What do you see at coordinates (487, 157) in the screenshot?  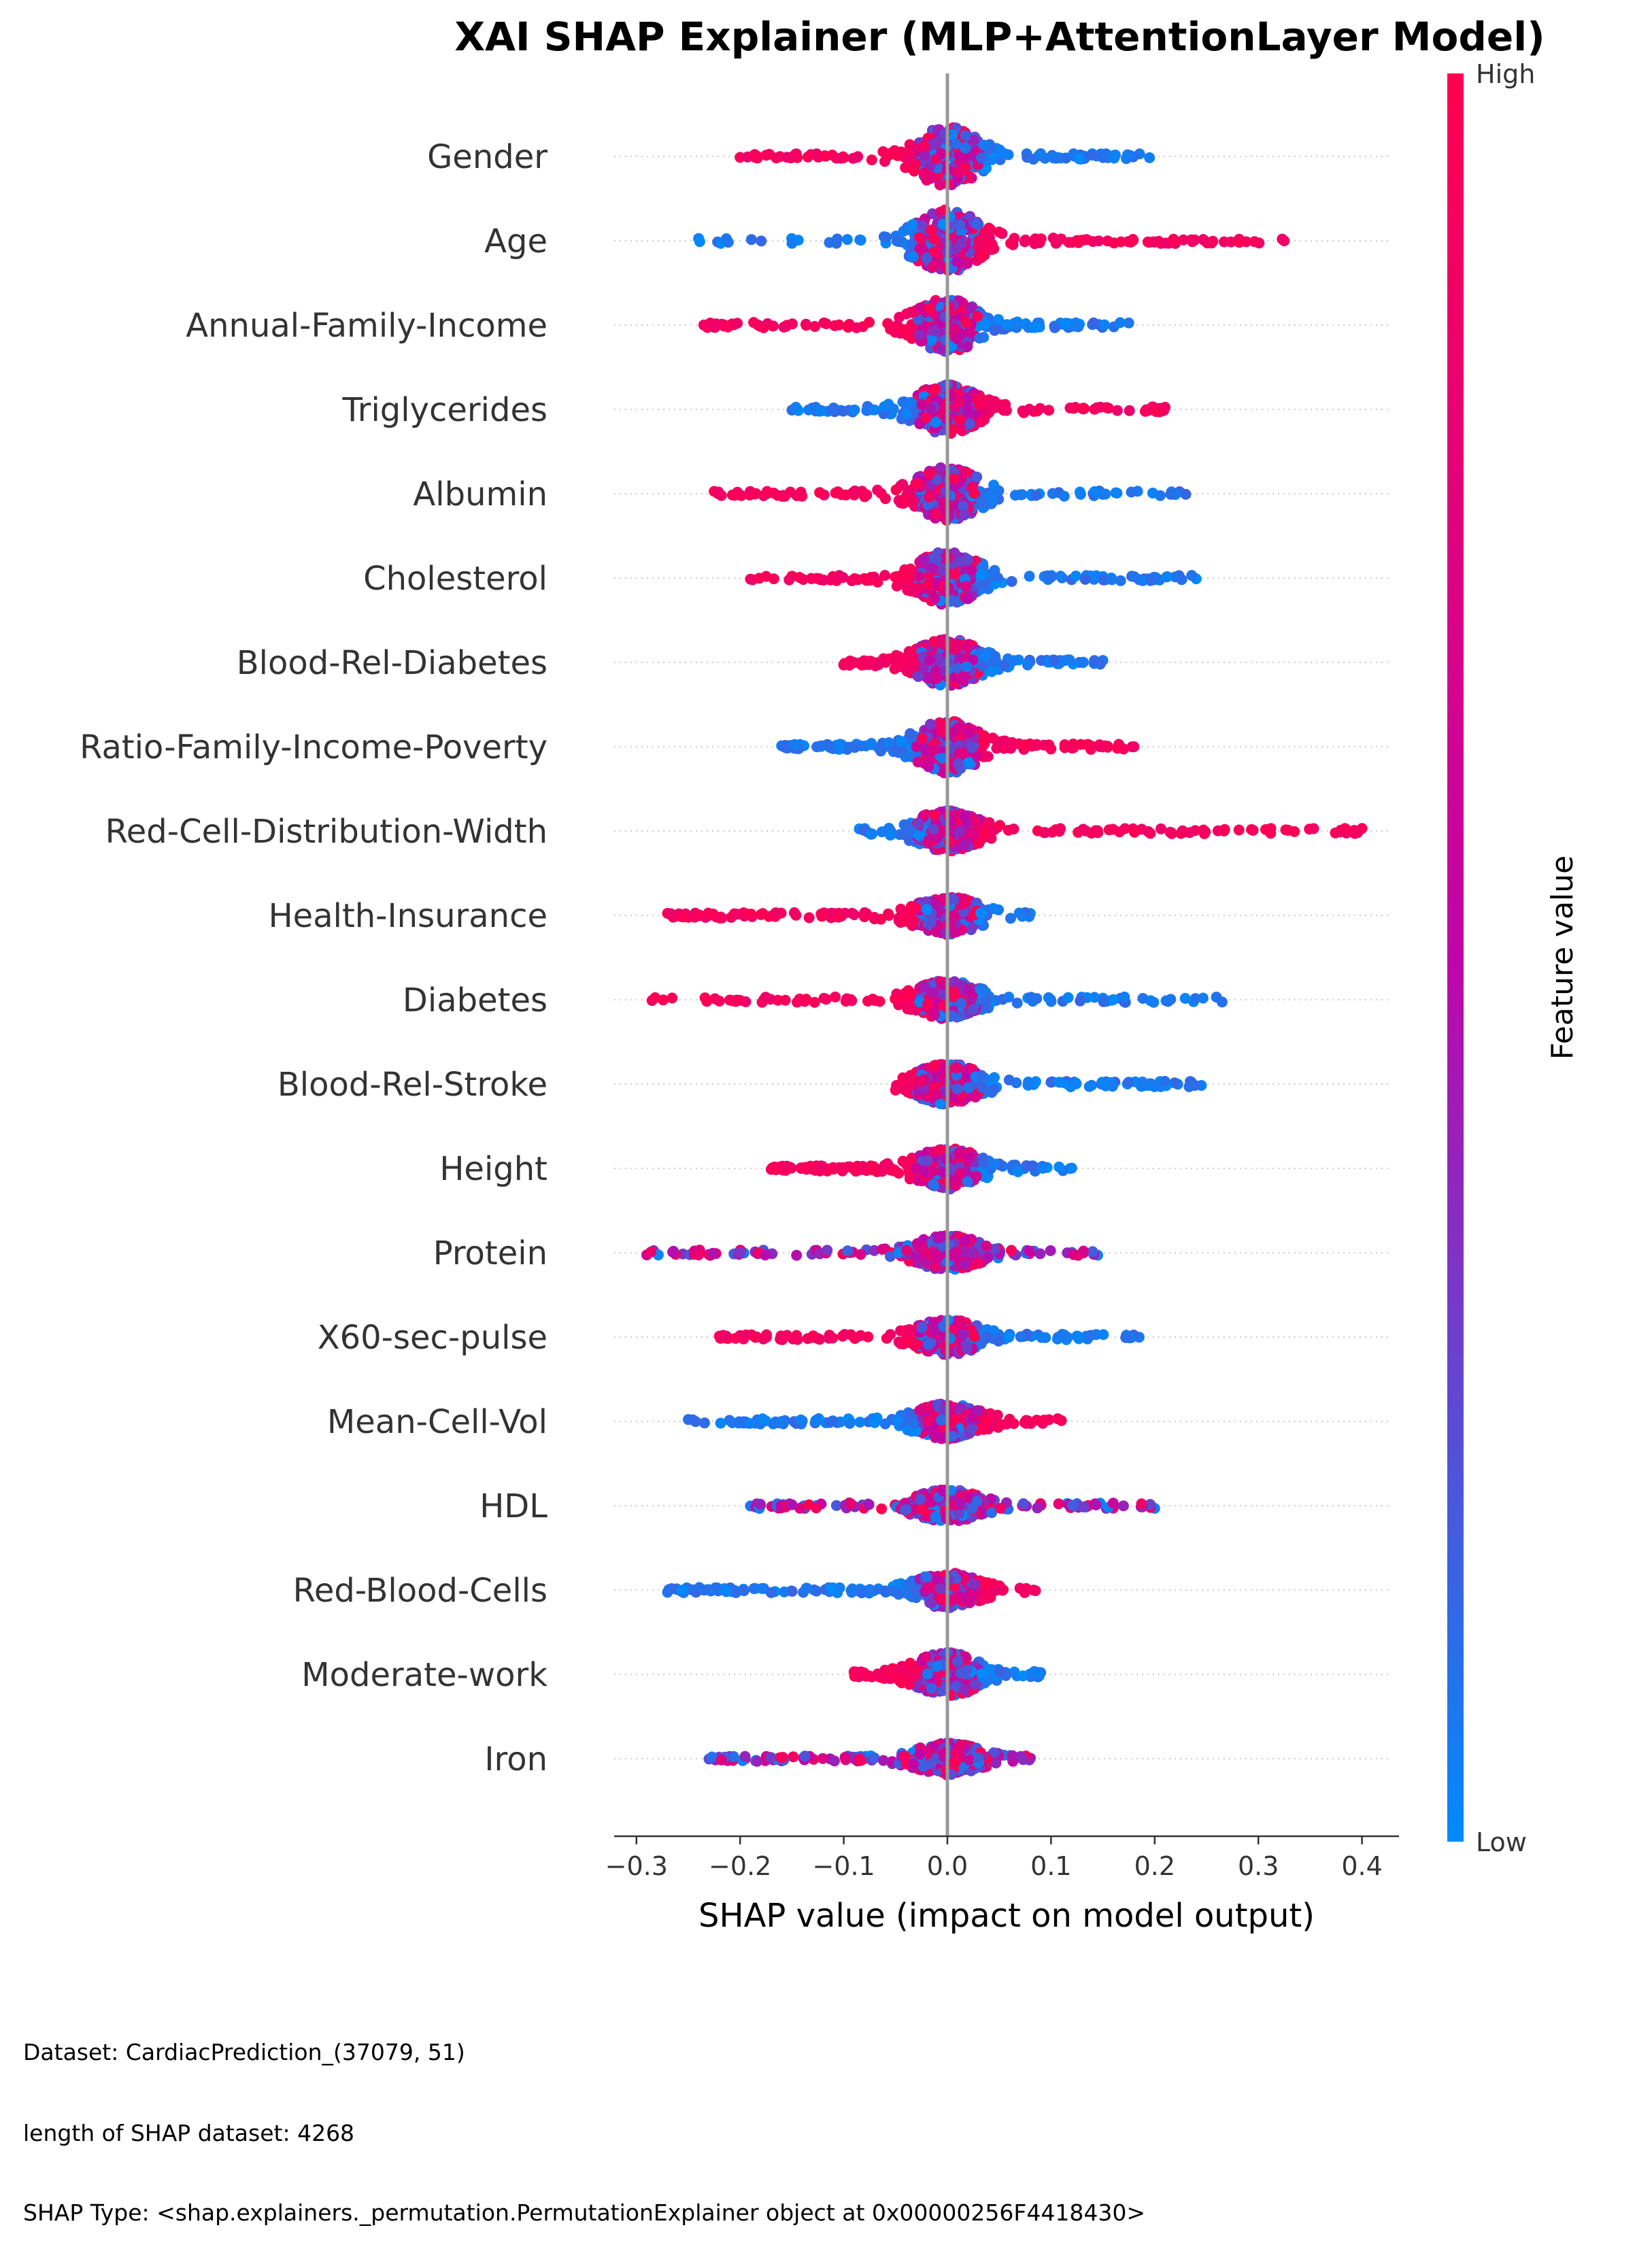 I see `feature-label: Gender` at bounding box center [487, 157].